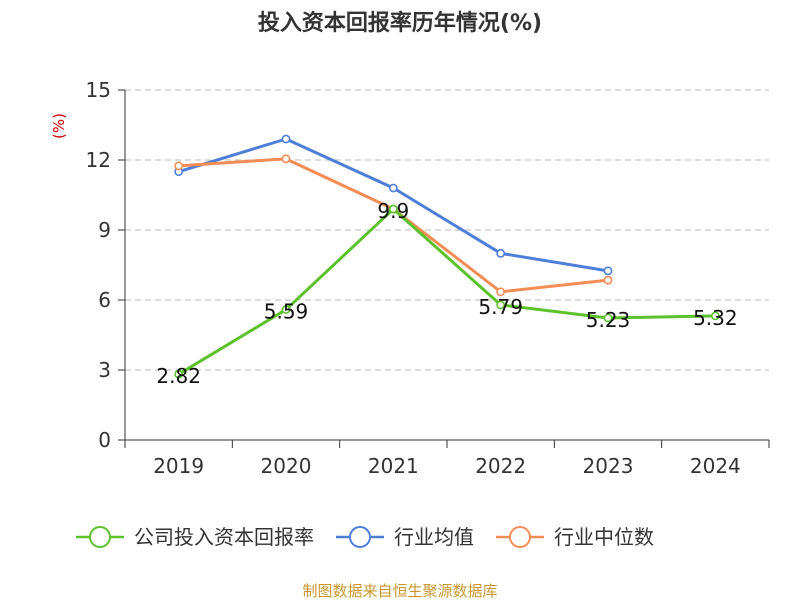 This screenshot has height=600, width=800. Describe the element at coordinates (224, 537) in the screenshot. I see `legend-label: 公司投入资本回报率` at that location.